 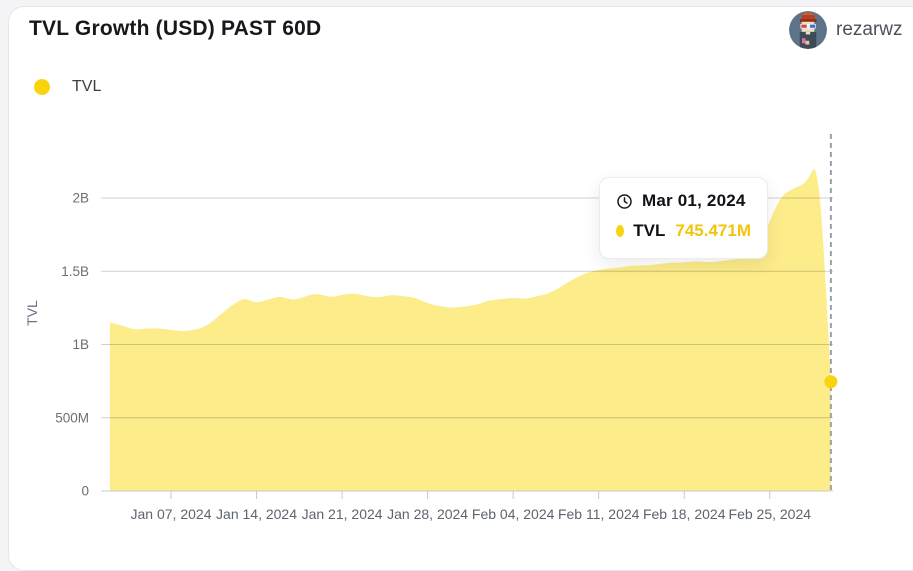 What do you see at coordinates (770, 514) in the screenshot?
I see `x-axis-tick-label: Feb 25, 2024` at bounding box center [770, 514].